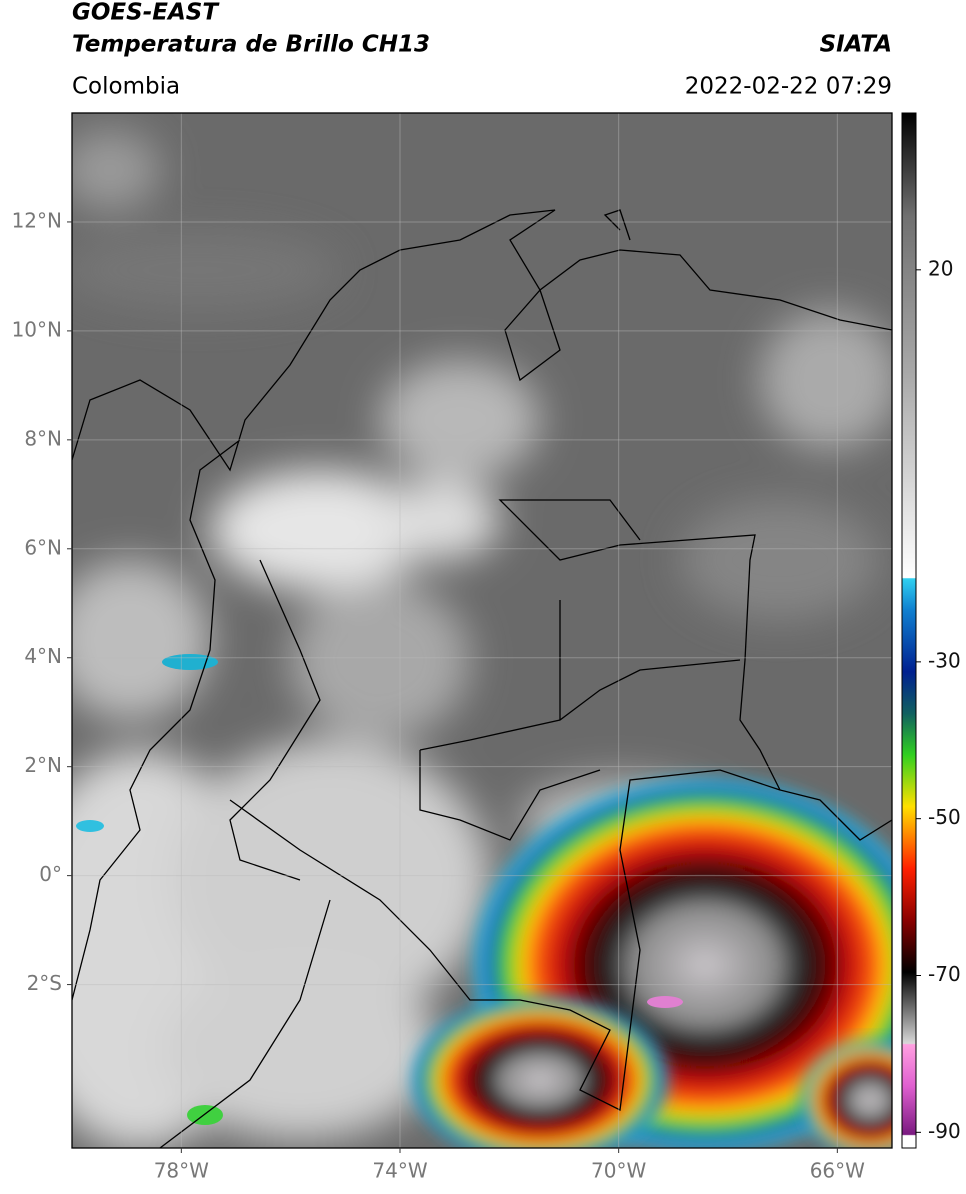 Image resolution: width=966 pixels, height=1194 pixels. I want to click on colorbar-tick-label: -30, so click(944, 660).